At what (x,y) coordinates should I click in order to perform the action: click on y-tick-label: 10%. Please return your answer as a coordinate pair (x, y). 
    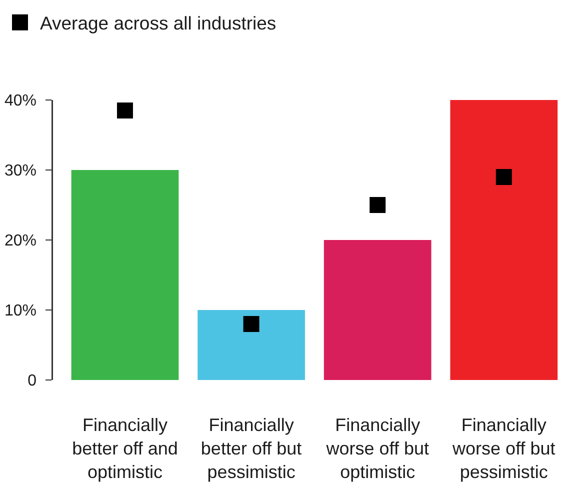
    Looking at the image, I should click on (20, 311).